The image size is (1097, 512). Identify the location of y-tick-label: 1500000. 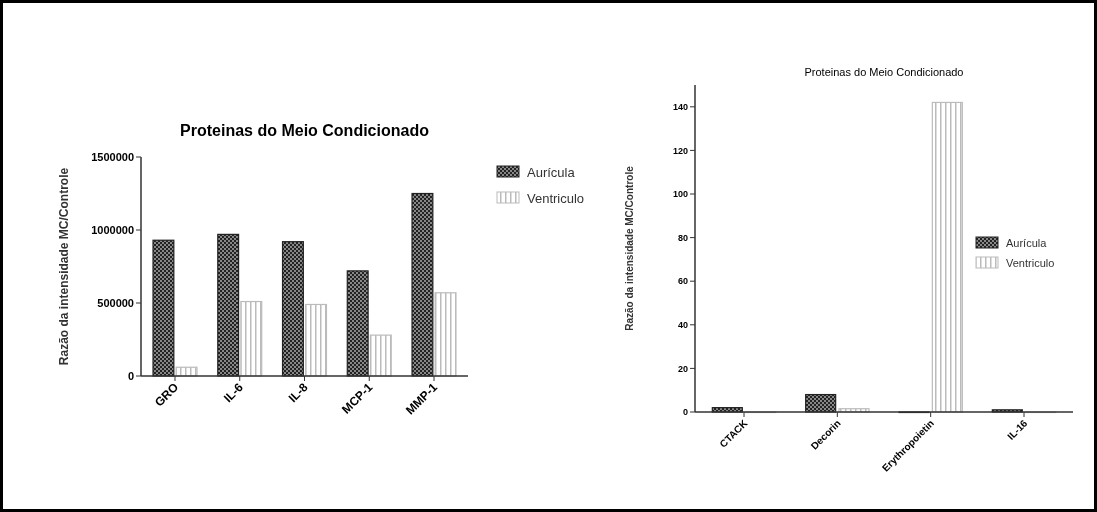
(112, 156).